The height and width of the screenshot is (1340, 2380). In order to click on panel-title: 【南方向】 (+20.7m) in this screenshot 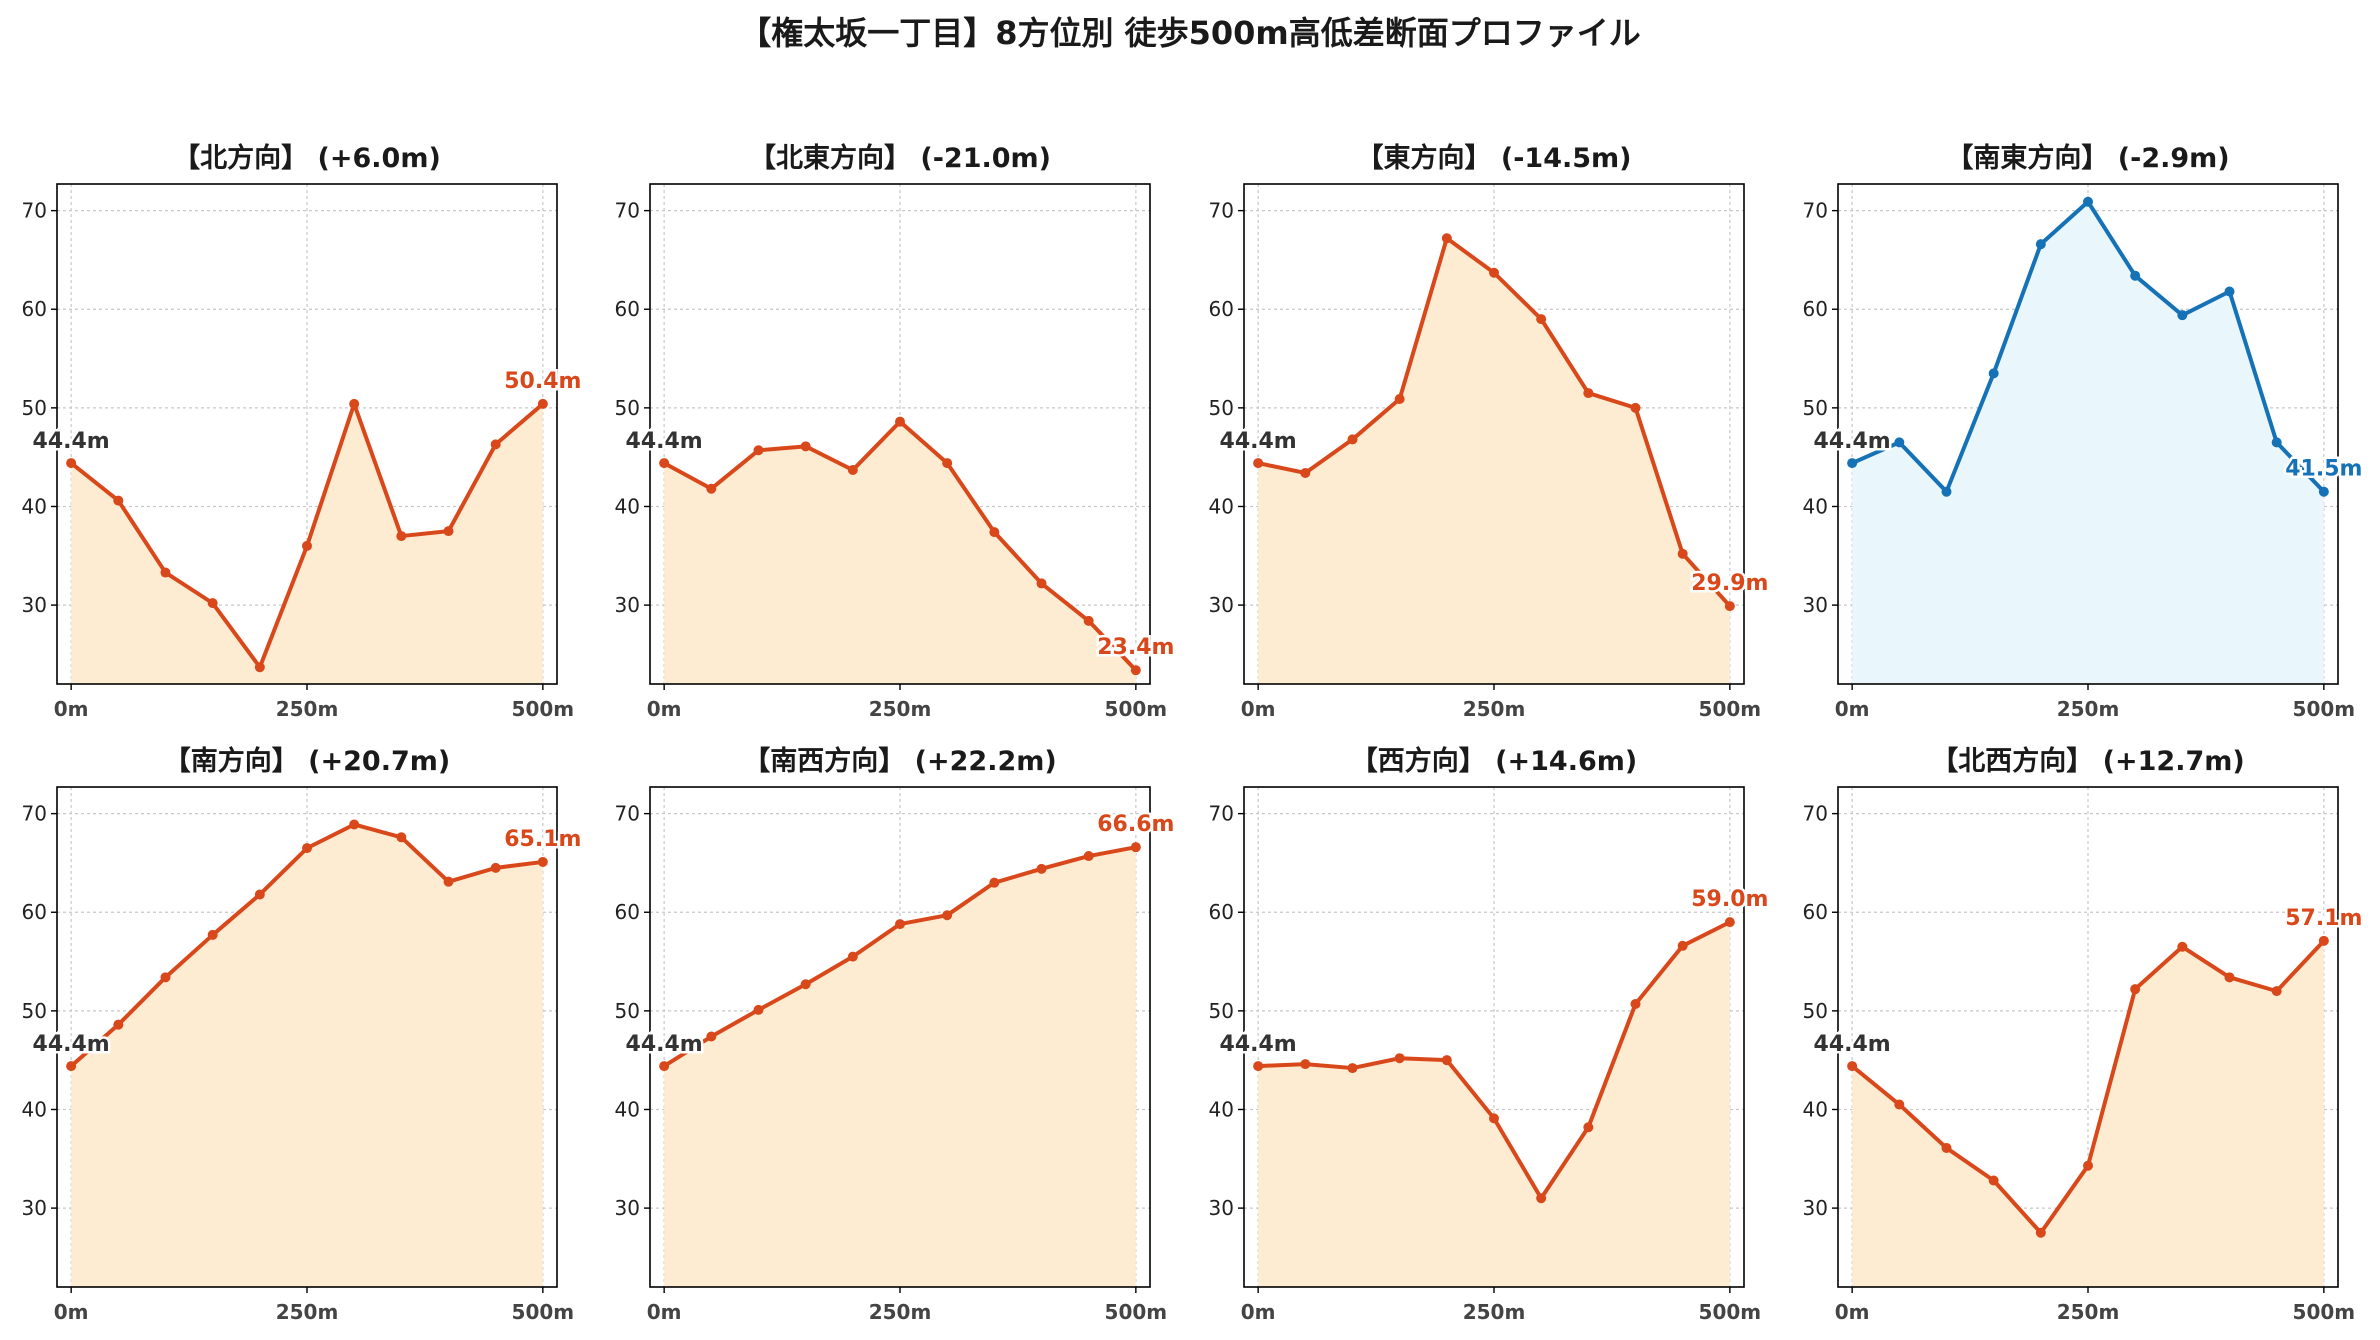, I will do `click(307, 761)`.